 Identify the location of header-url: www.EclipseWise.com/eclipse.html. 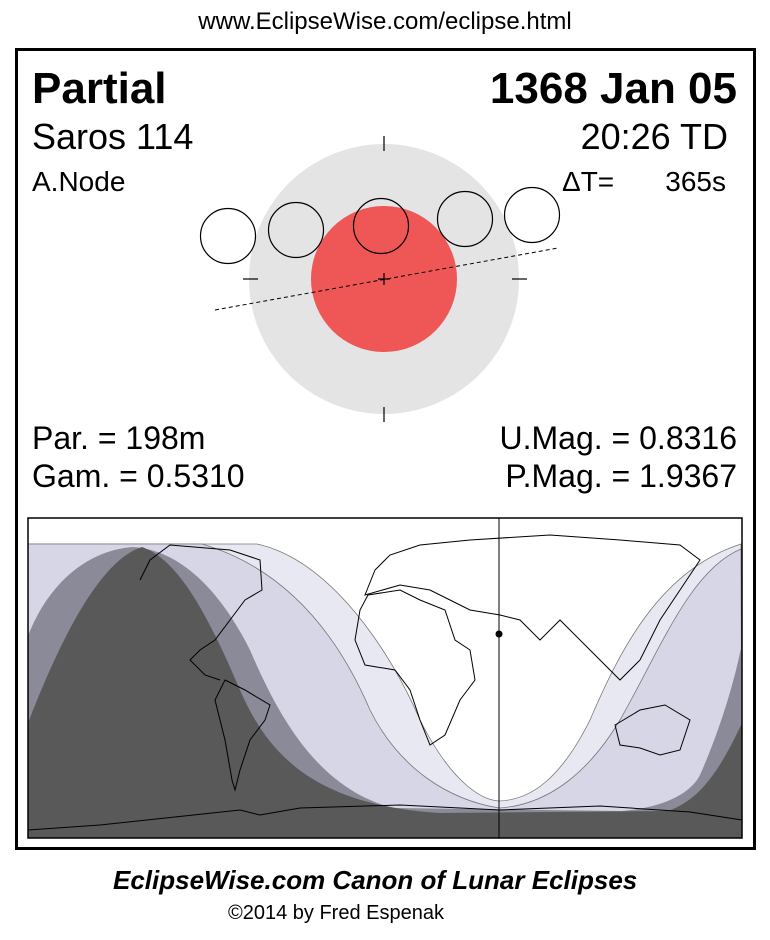
(385, 21).